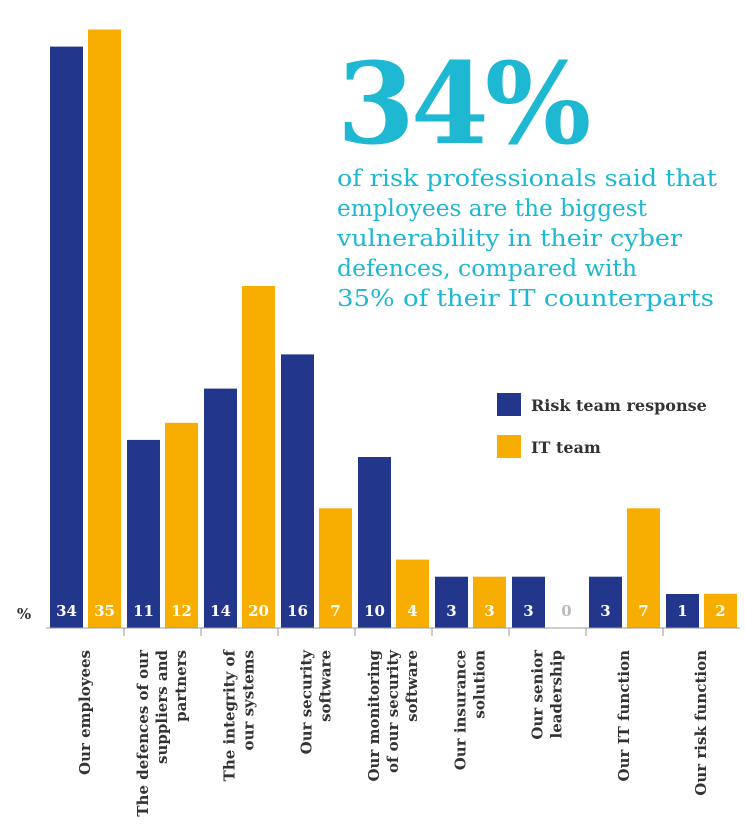 The image size is (745, 830). I want to click on category-label-our-insurance-solution: Our insurance solution, so click(470, 710).